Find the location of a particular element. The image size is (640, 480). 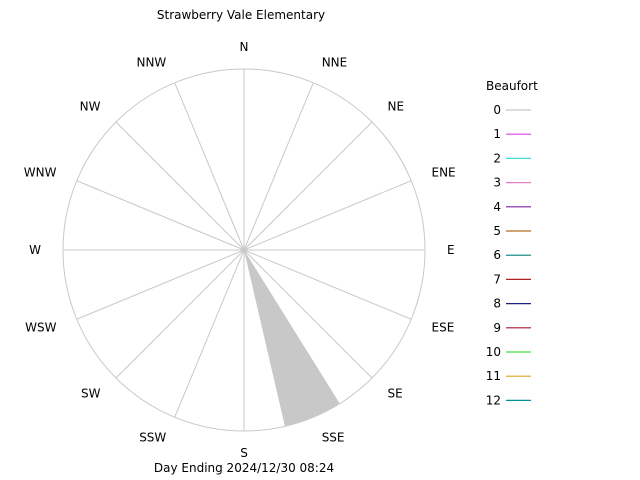

legend-item: 3 is located at coordinates (512, 183).